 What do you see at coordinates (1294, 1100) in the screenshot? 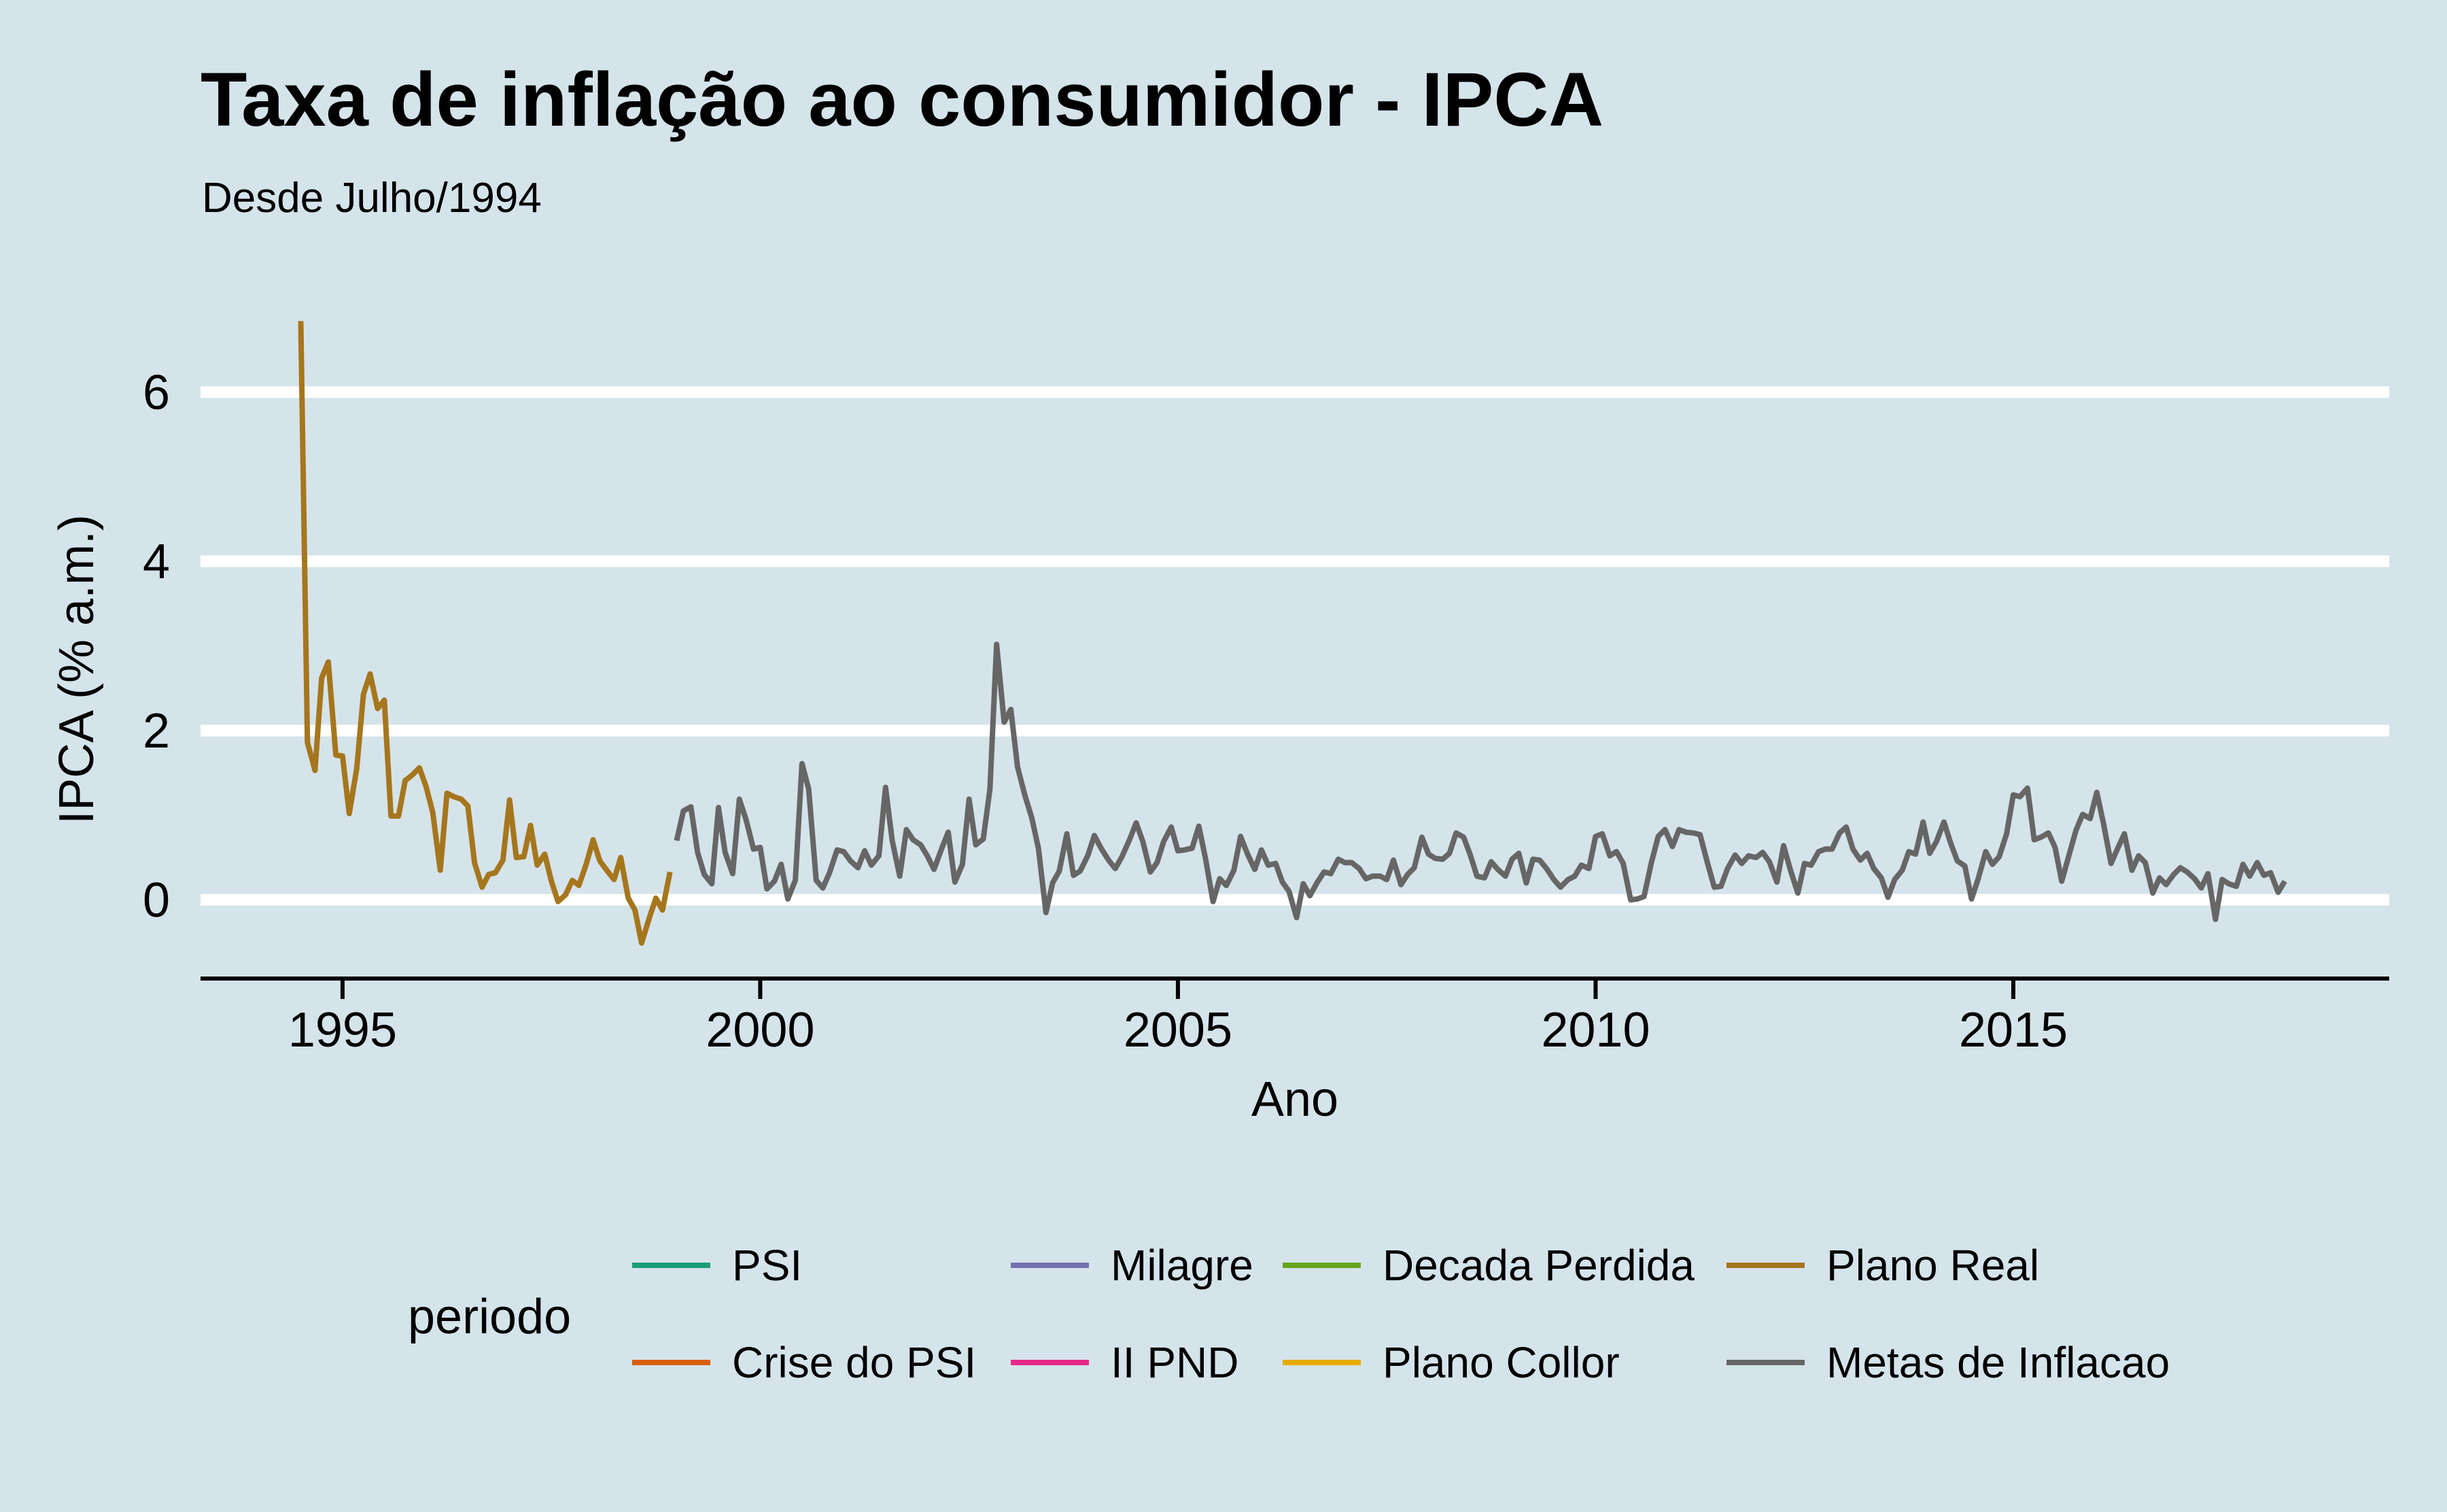
I see `x-axis-title: Ano` at bounding box center [1294, 1100].